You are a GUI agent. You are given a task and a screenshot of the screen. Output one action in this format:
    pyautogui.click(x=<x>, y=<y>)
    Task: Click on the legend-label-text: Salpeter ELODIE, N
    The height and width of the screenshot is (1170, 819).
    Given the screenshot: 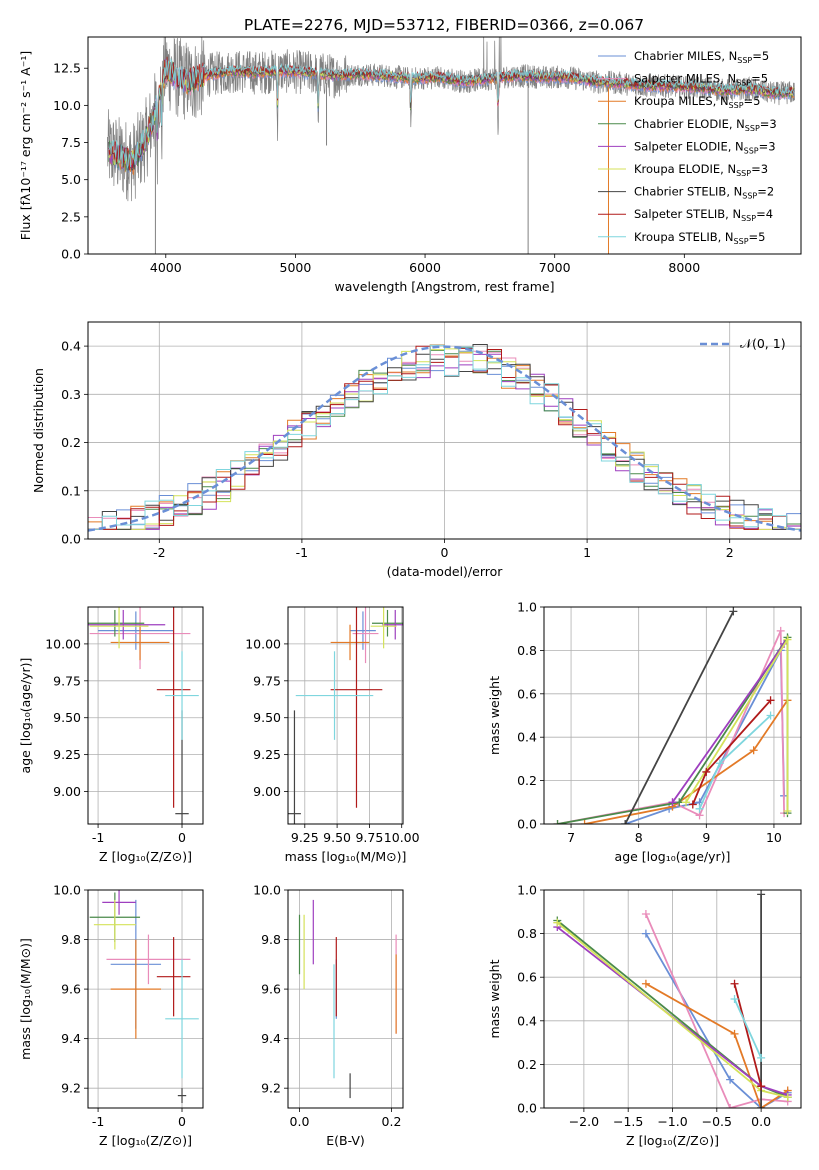 What is the action you would take?
    pyautogui.click(x=689, y=146)
    